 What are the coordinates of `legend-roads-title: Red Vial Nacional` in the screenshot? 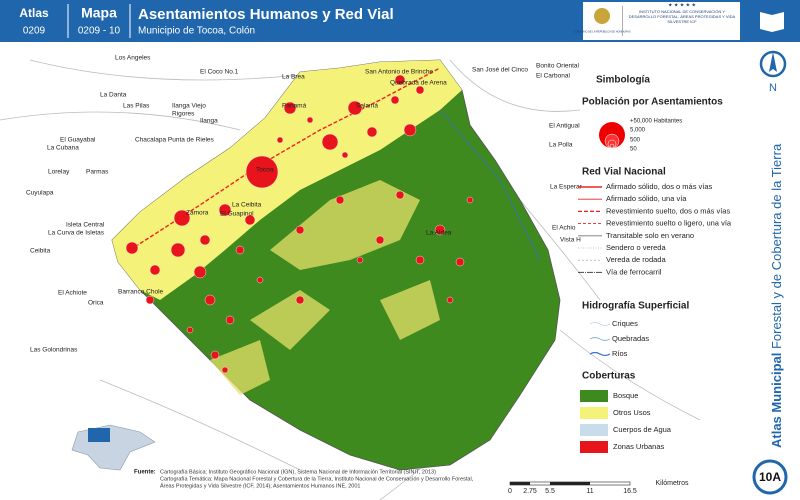 It's located at (624, 172).